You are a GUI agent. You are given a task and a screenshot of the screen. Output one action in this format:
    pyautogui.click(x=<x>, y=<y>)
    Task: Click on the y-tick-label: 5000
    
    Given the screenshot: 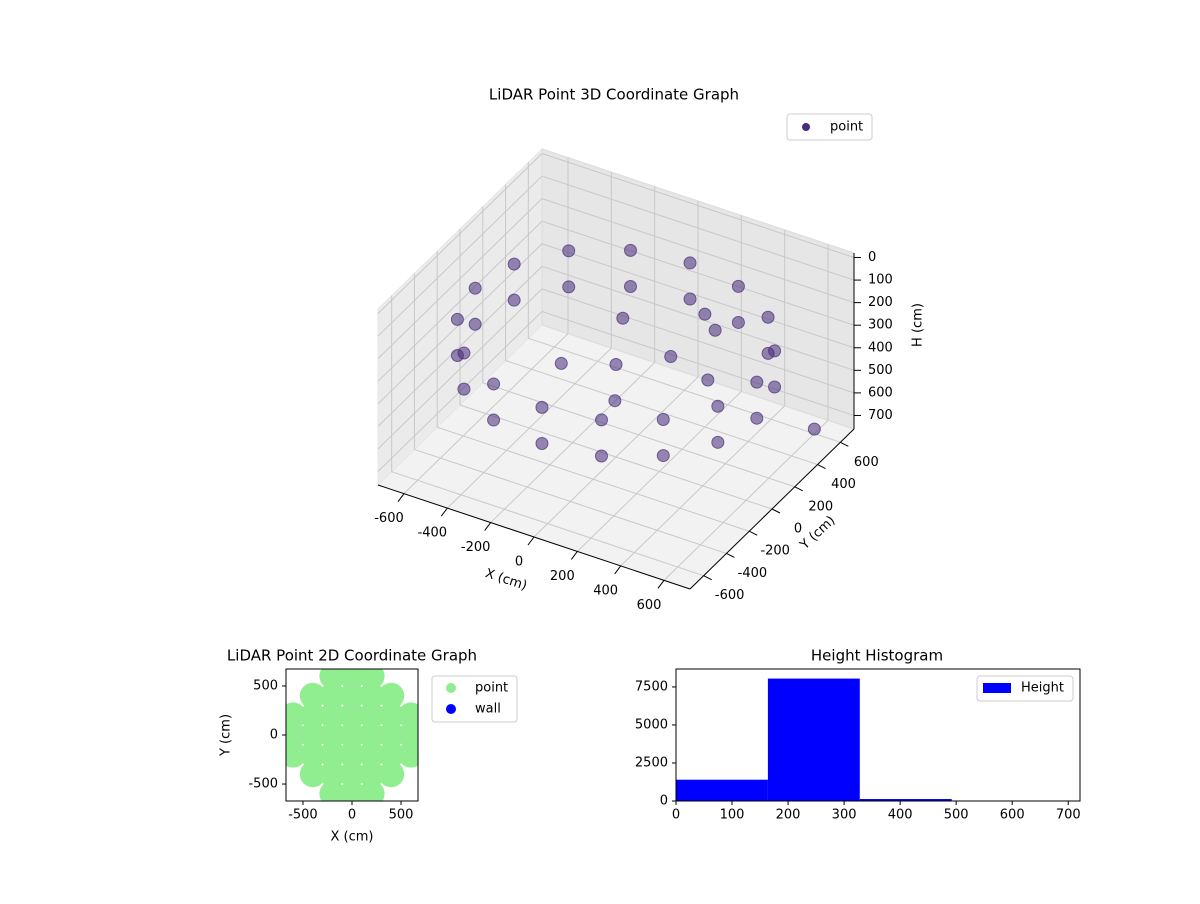 What is the action you would take?
    pyautogui.click(x=651, y=724)
    